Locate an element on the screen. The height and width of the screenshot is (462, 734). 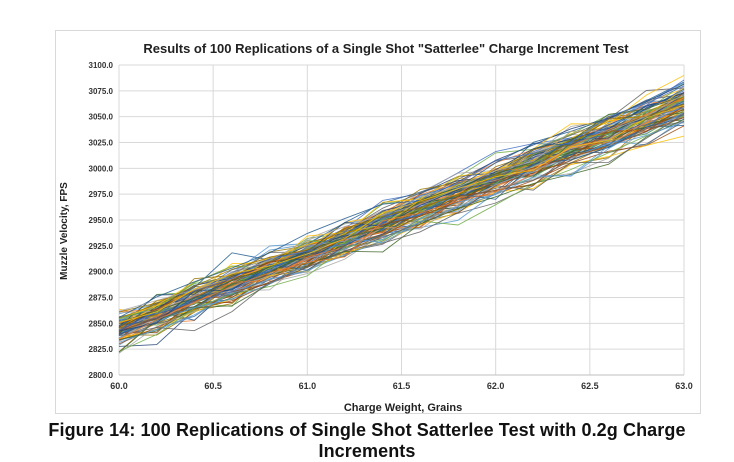
y-tick-label: 3050.0 is located at coordinates (101, 117).